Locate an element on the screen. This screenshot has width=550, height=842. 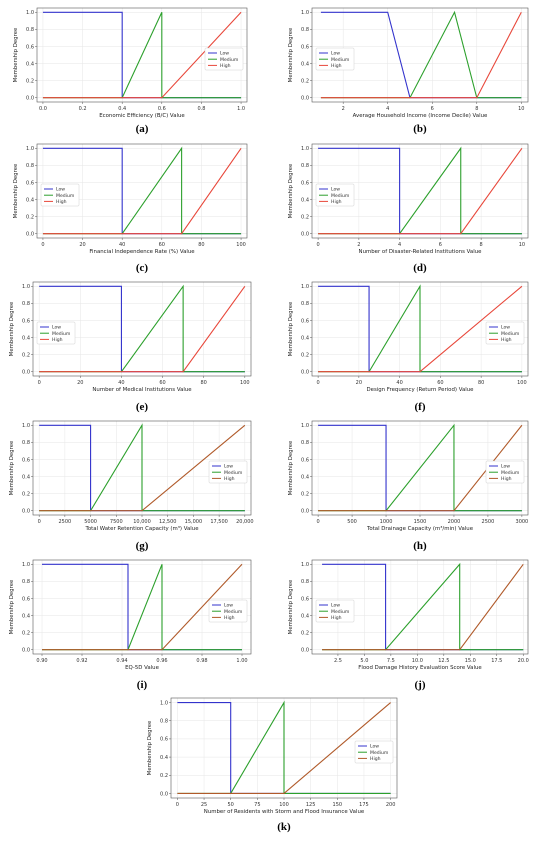
x-axis-label: Total Drainage Capacity (m³/min) Value is located at coordinates (420, 528).